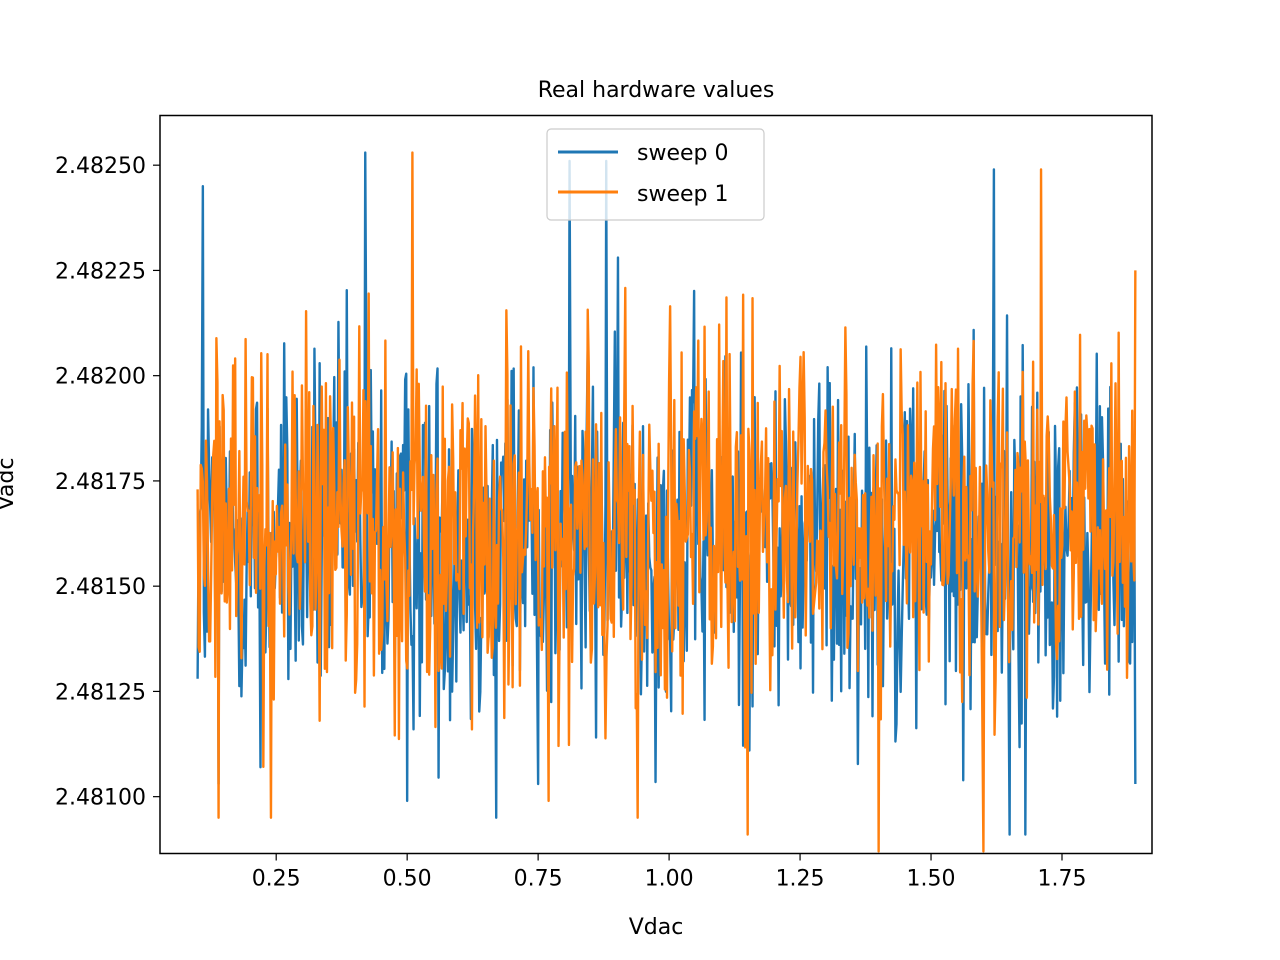 The image size is (1280, 960). What do you see at coordinates (100, 271) in the screenshot?
I see `y-tick-label: 2.48225` at bounding box center [100, 271].